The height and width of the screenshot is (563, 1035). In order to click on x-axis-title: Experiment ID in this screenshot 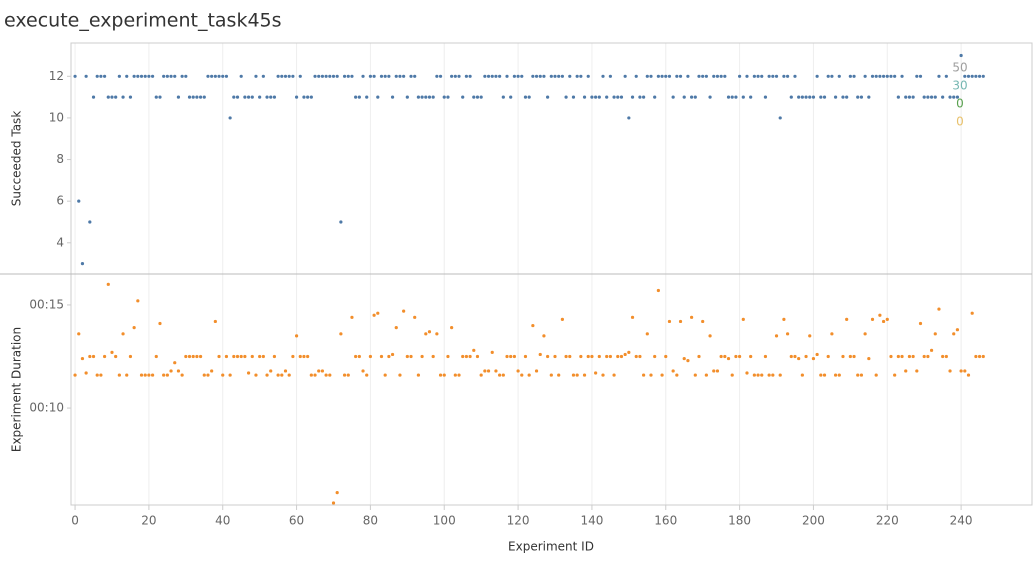, I will do `click(551, 547)`.